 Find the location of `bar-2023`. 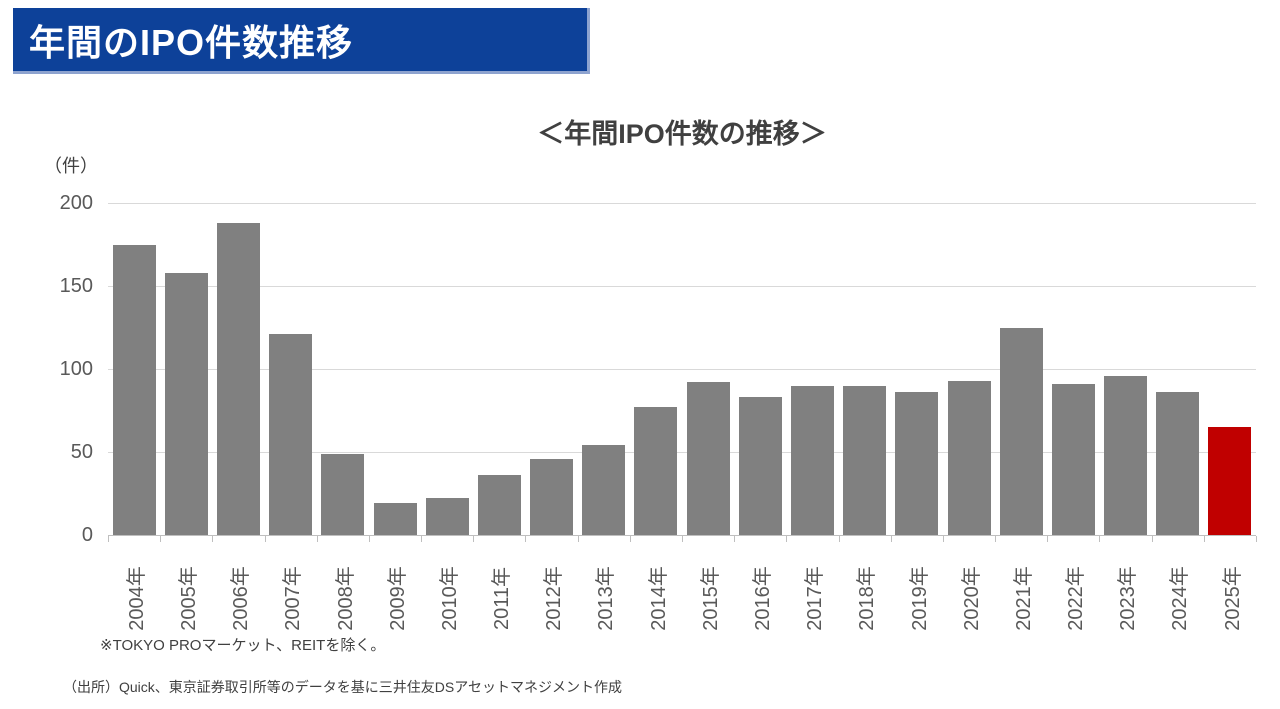

bar-2023 is located at coordinates (1126, 455).